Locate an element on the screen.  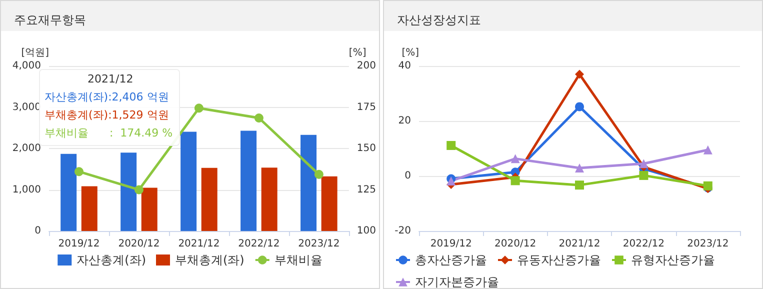
legend-label: 부채총계(좌) is located at coordinates (209, 260).